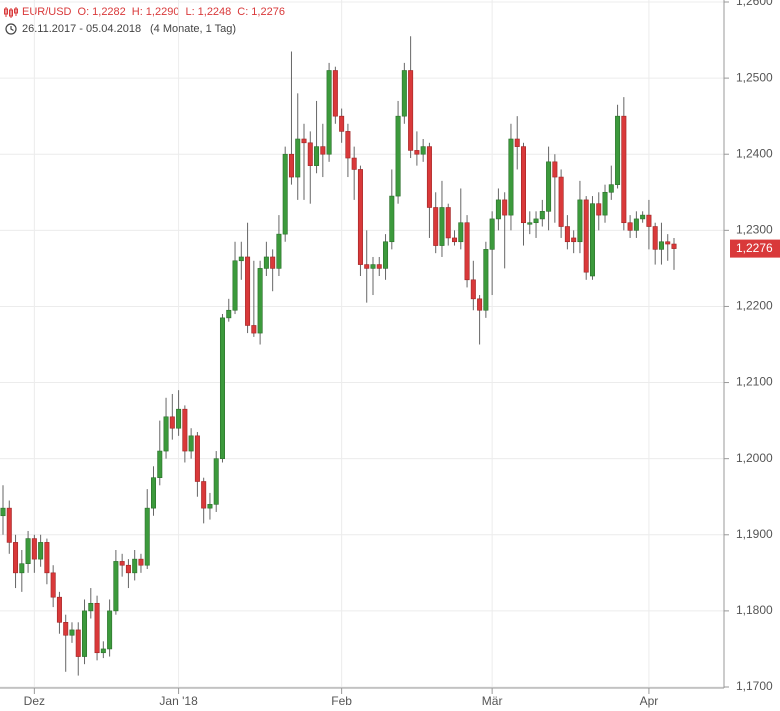 This screenshot has width=780, height=711. What do you see at coordinates (189, 12) in the screenshot?
I see `legend-key: L:` at bounding box center [189, 12].